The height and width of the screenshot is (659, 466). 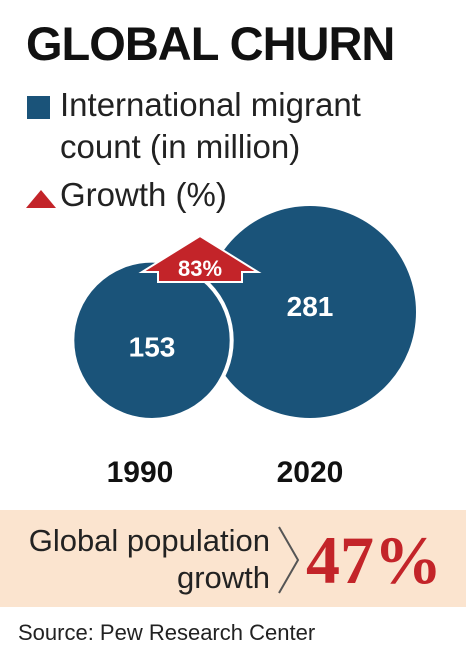 I want to click on summary-label-line1: Global population, so click(x=149, y=540).